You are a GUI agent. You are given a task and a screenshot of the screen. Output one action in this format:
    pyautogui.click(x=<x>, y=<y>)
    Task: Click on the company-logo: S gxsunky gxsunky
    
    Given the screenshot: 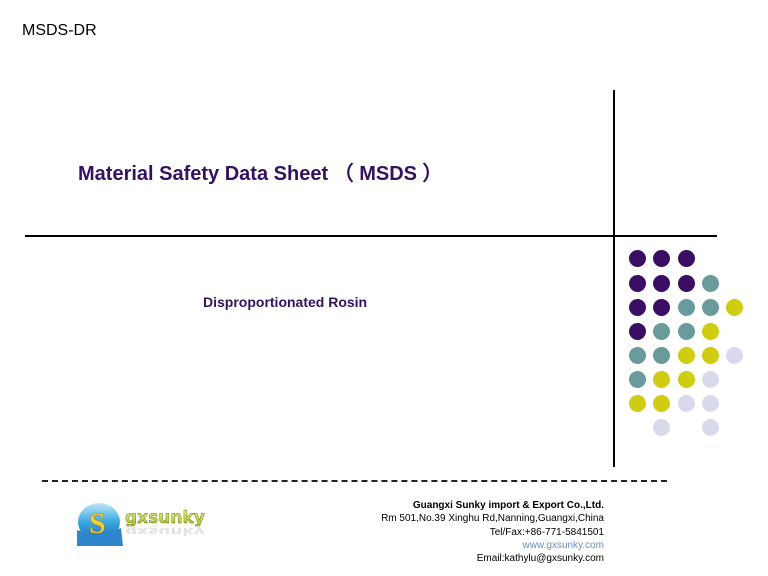 What is the action you would take?
    pyautogui.click(x=145, y=523)
    